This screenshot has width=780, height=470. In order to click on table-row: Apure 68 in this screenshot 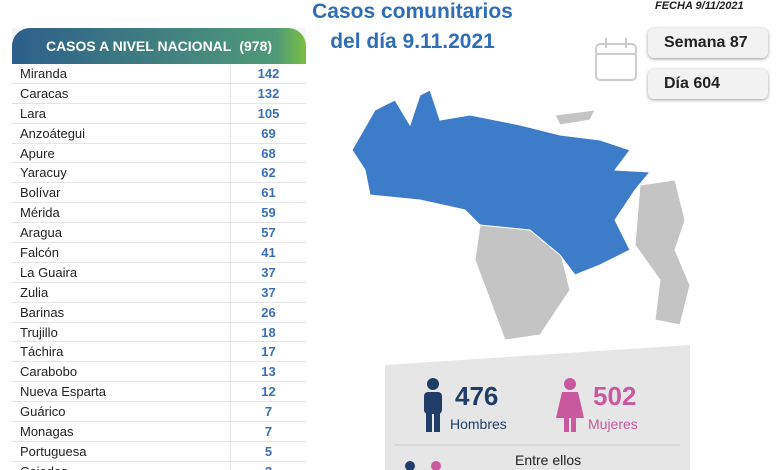, I will do `click(159, 153)`.